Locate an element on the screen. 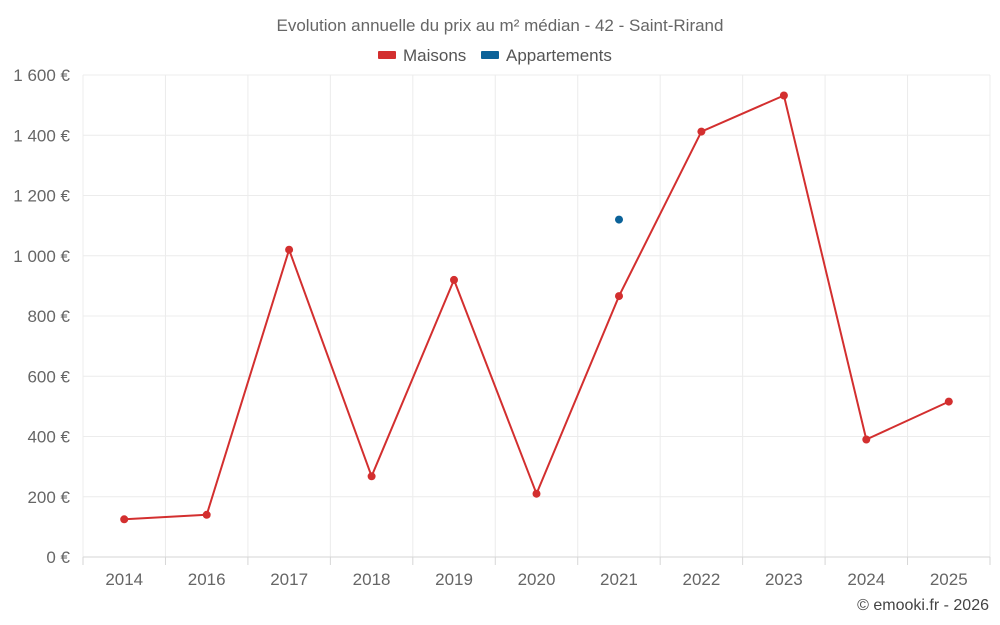  y-tick-label: 1 400 € is located at coordinates (41, 135).